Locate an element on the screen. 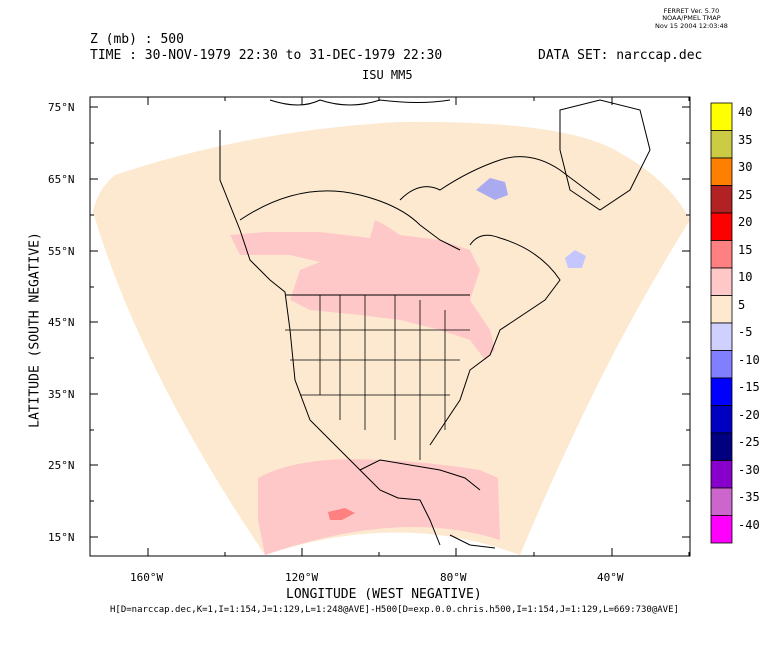 The height and width of the screenshot is (662, 768). colorbar-label: 5 is located at coordinates (742, 304).